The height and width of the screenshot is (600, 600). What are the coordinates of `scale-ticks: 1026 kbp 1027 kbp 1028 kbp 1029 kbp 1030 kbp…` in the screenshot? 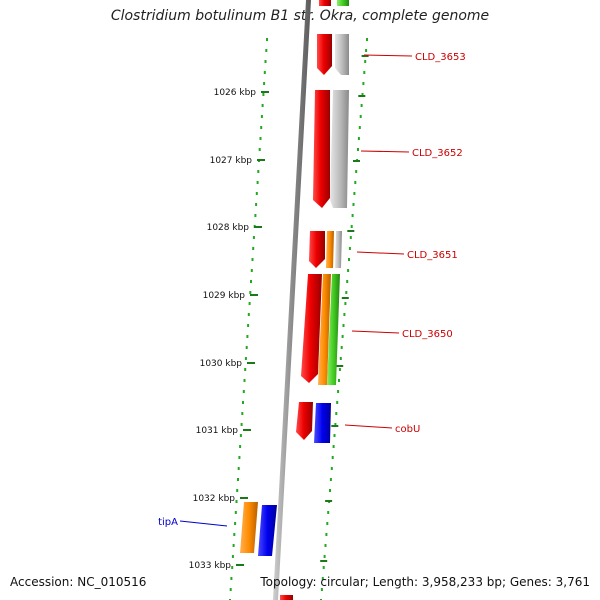 It's located at (229, 329).